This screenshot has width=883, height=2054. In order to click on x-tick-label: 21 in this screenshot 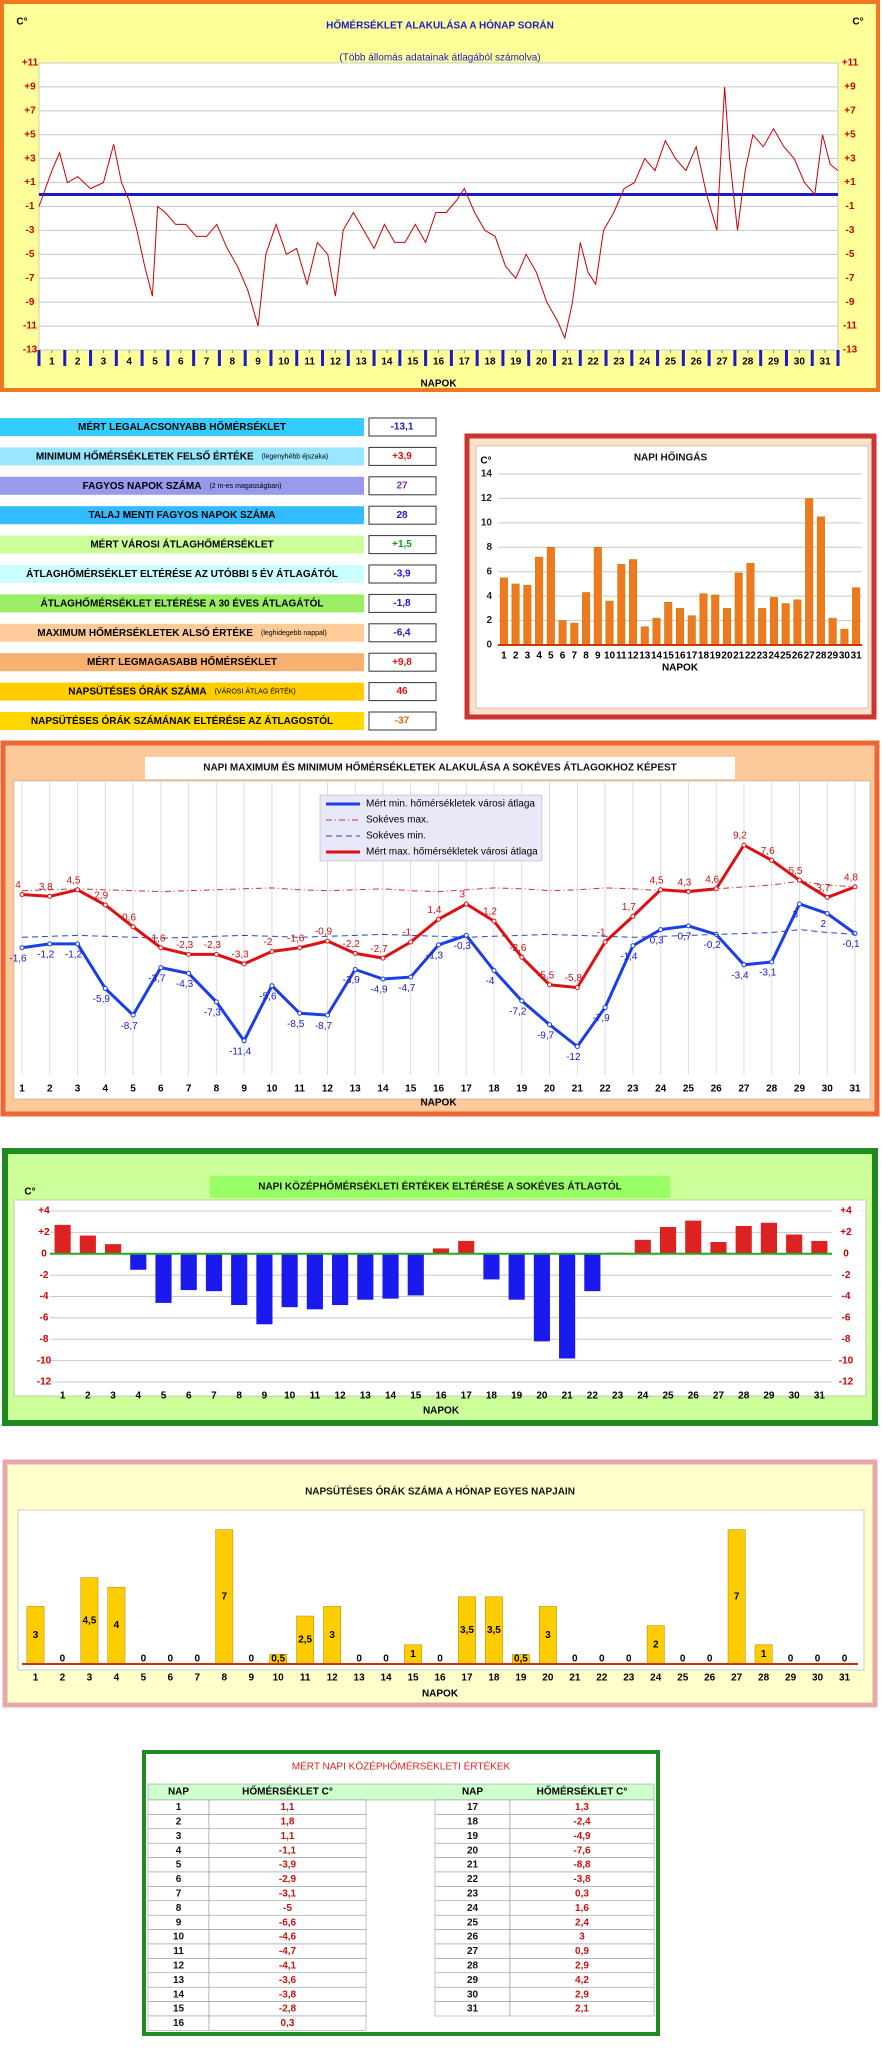, I will do `click(568, 362)`.